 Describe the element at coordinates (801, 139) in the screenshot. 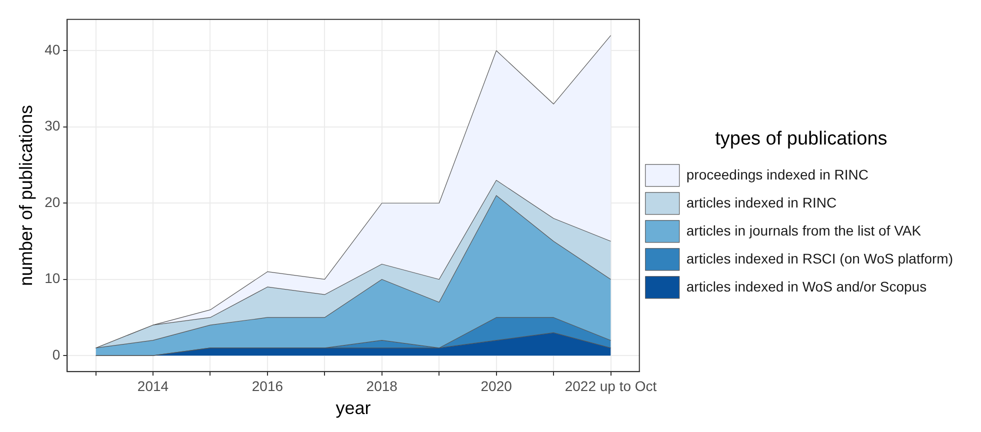

I see `legend-title: types of publications` at that location.